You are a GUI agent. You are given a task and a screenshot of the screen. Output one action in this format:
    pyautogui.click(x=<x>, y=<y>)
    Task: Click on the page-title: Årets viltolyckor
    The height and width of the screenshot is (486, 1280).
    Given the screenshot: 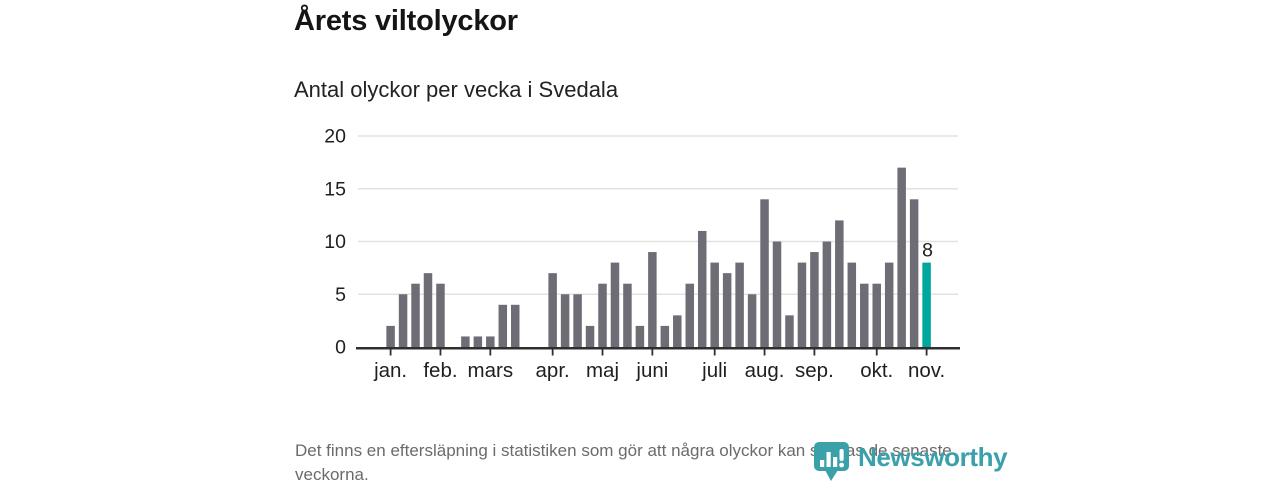 What is the action you would take?
    pyautogui.click(x=406, y=21)
    